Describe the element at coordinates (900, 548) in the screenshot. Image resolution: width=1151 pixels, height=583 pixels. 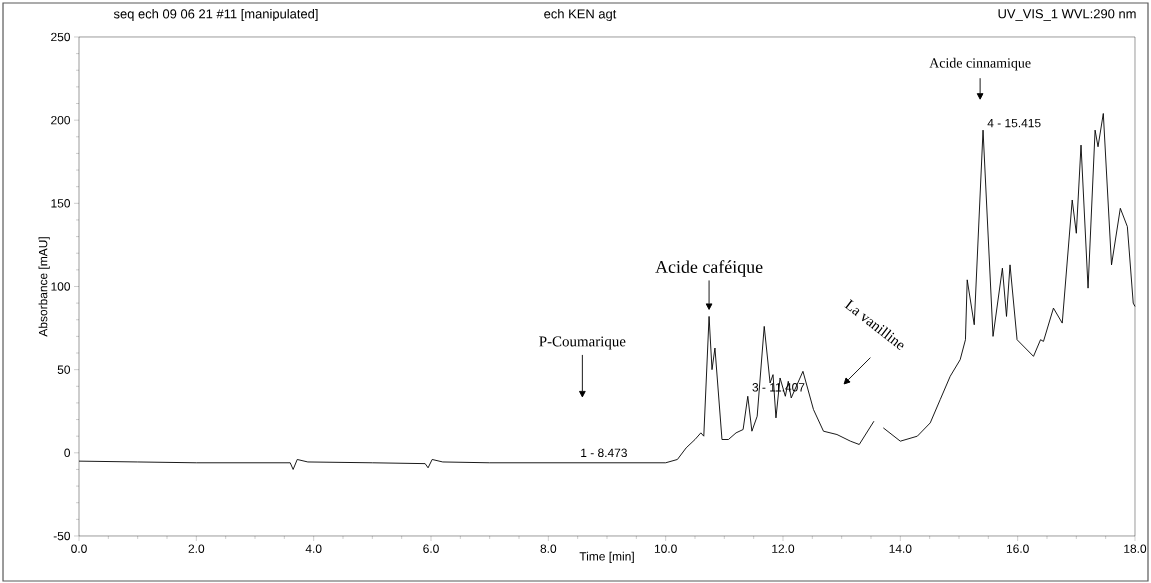
I see `x-tick-label: 14.0` at that location.